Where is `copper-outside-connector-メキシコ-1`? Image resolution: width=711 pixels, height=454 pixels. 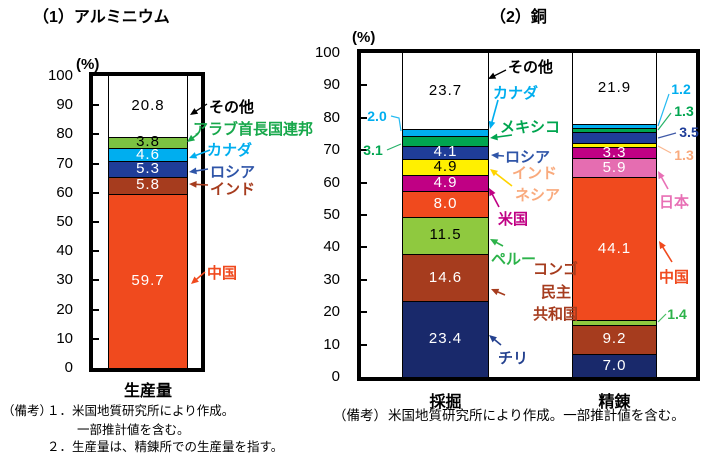
copper-outside-connector-メキシコ-1 is located at coordinates (664, 121).